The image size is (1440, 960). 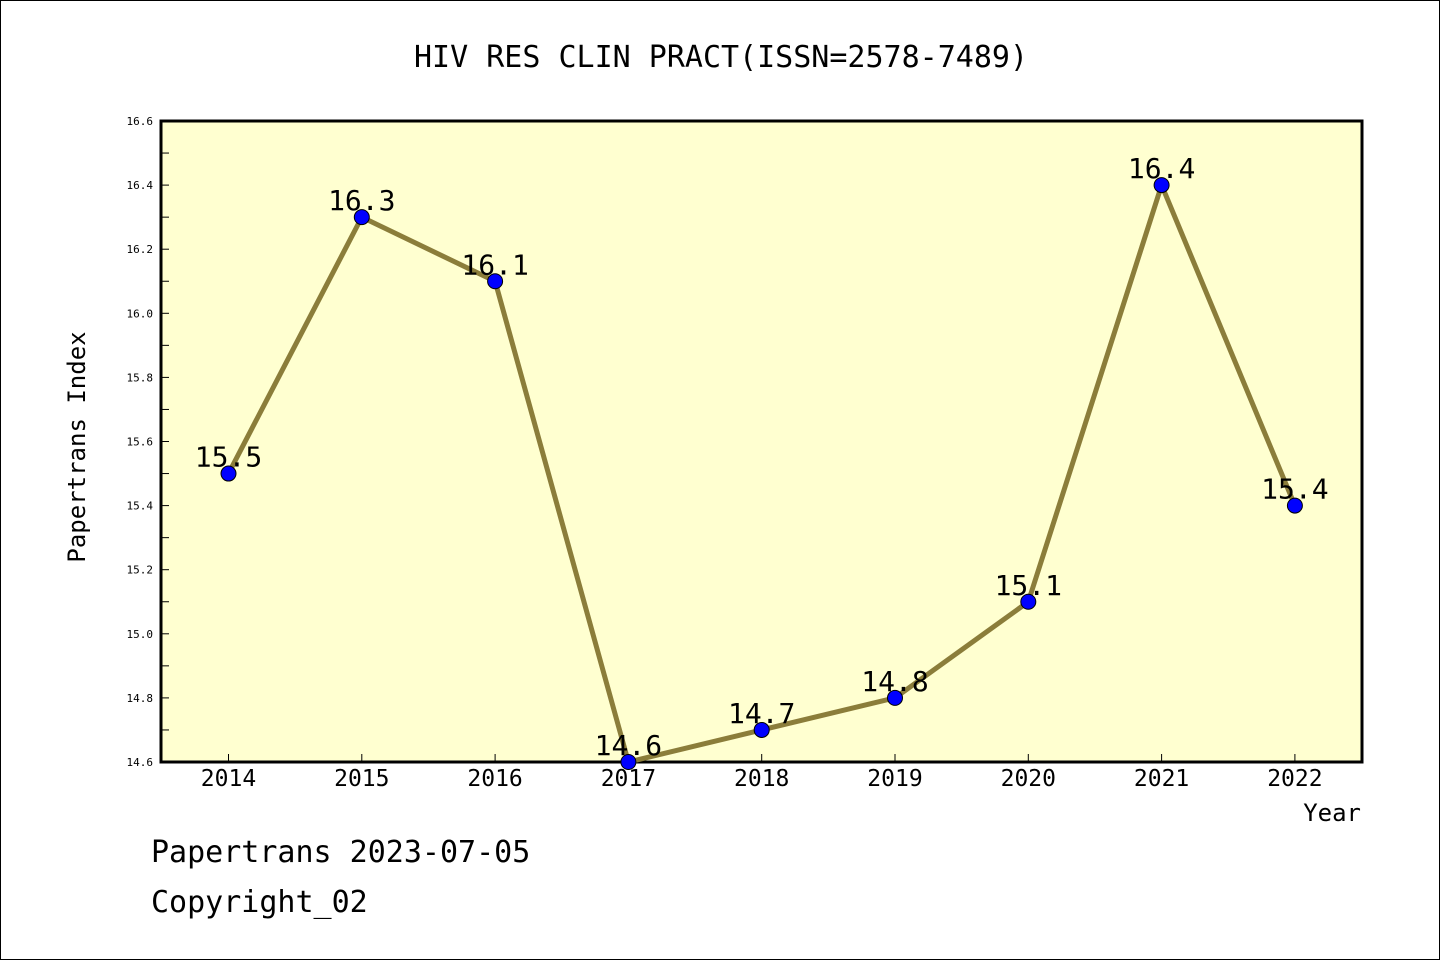 What do you see at coordinates (1161, 779) in the screenshot?
I see `x-tick-label: 2021` at bounding box center [1161, 779].